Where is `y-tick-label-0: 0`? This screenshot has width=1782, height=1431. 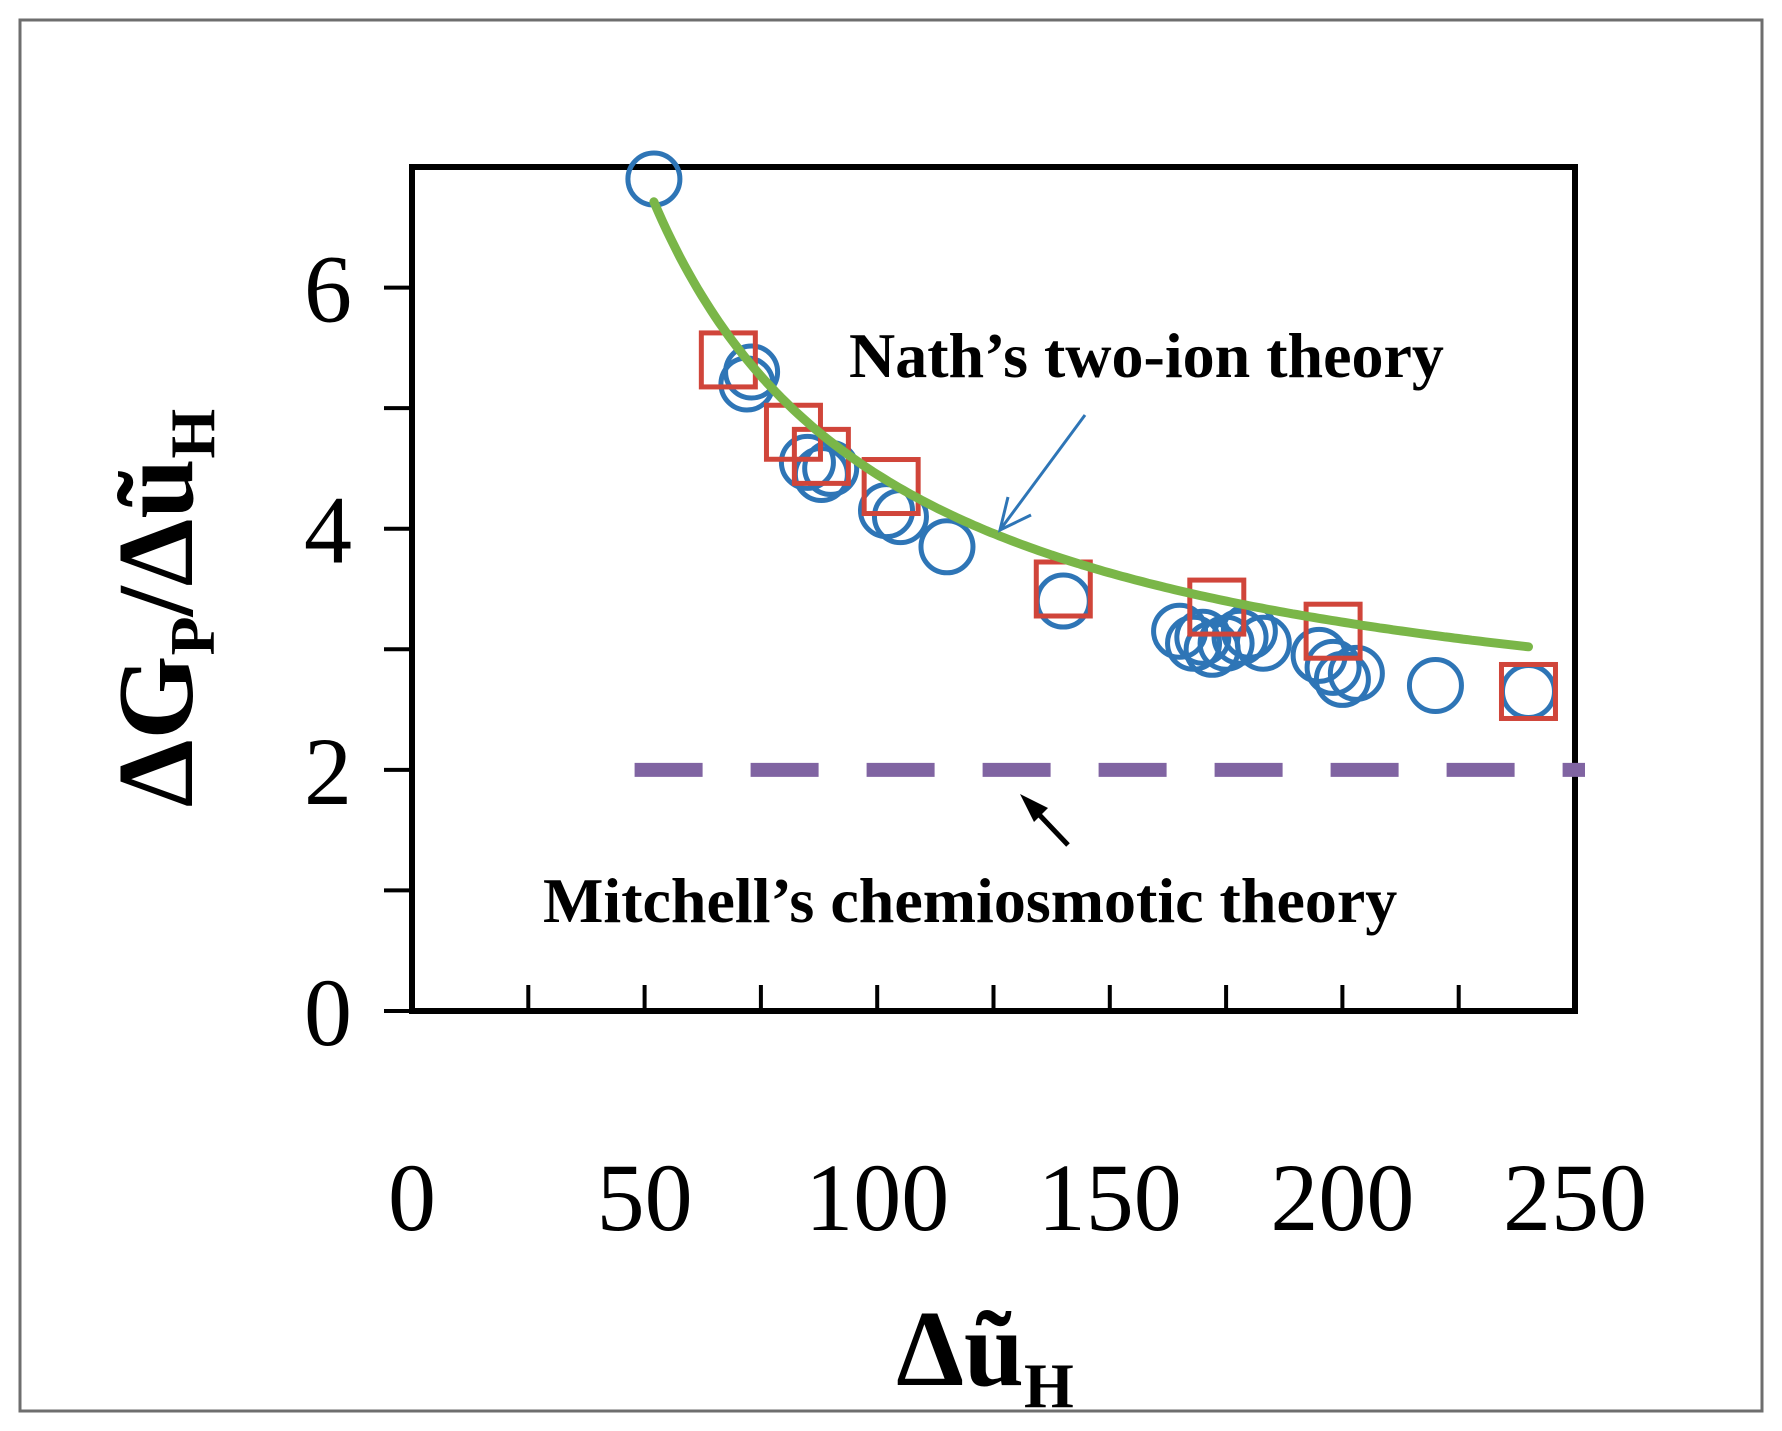 y-tick-label-0: 0 is located at coordinates (328, 1012).